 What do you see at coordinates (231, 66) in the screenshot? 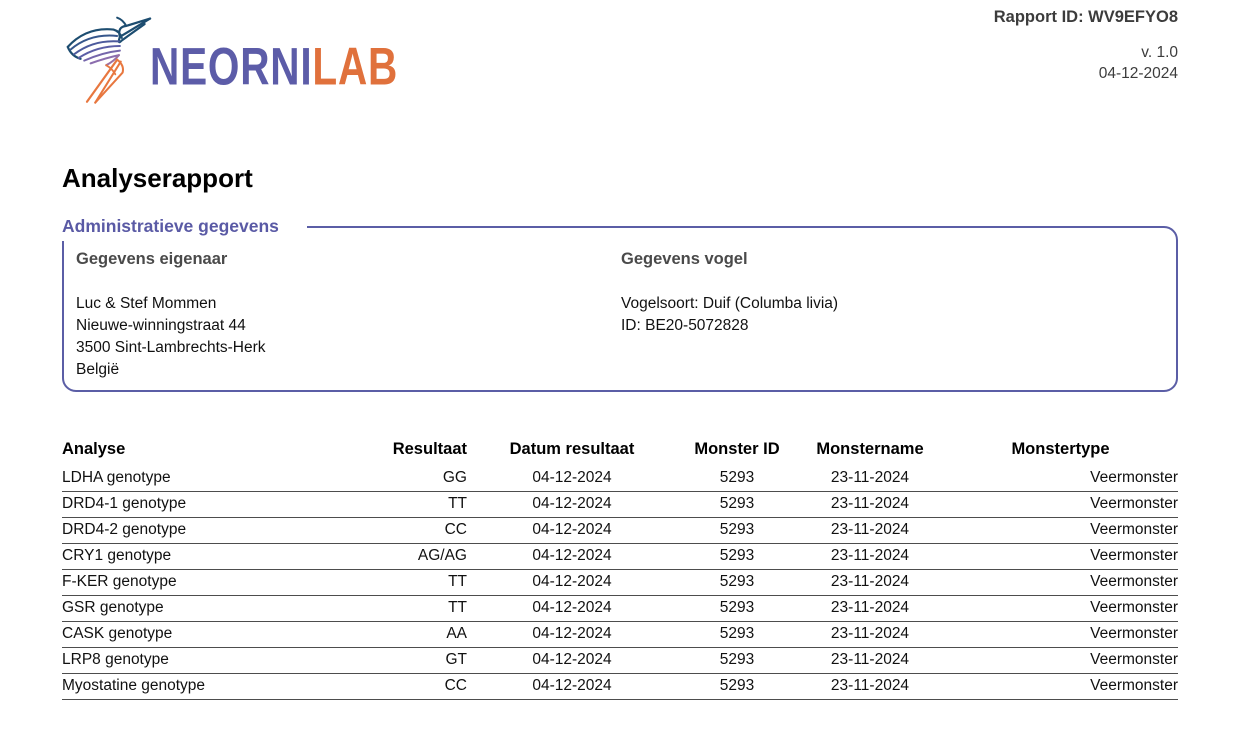
I see `logo-text-neorni: NEORNI` at bounding box center [231, 66].